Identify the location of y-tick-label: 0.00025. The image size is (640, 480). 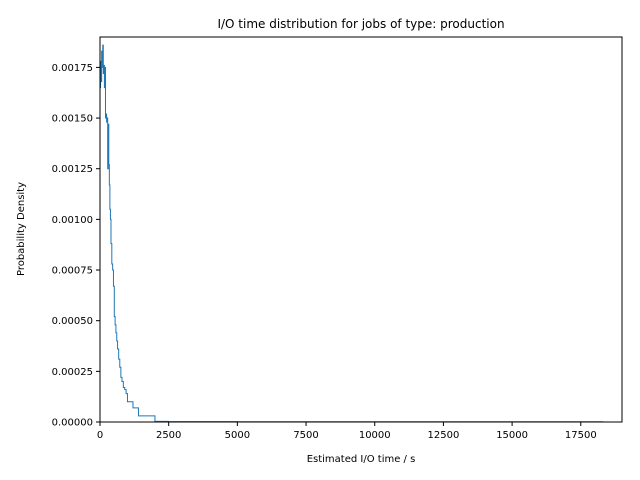
(72, 372).